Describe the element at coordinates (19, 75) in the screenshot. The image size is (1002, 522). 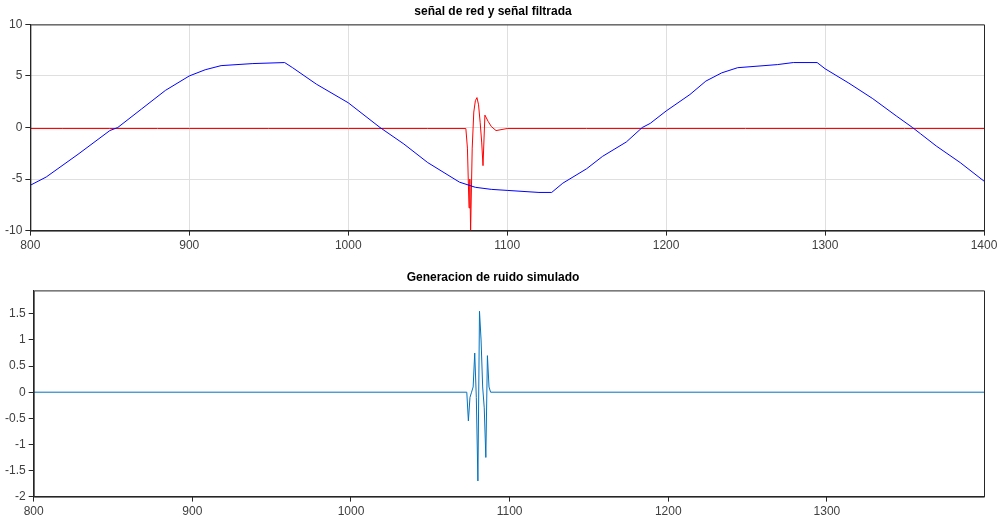
I see `y-tick-label: 5` at that location.